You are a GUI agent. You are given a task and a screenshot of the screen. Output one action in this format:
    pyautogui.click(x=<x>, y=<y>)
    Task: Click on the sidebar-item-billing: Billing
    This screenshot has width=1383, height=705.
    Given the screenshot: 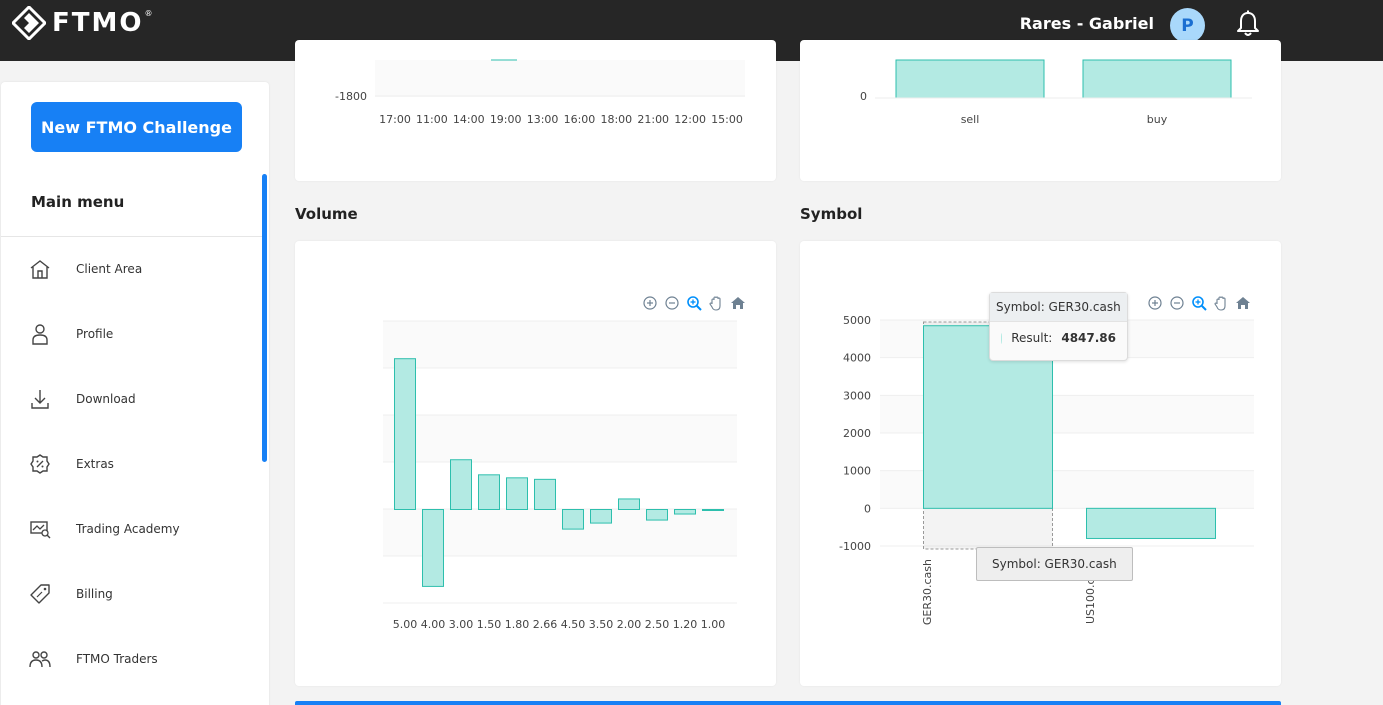 What is the action you would take?
    pyautogui.click(x=131, y=594)
    